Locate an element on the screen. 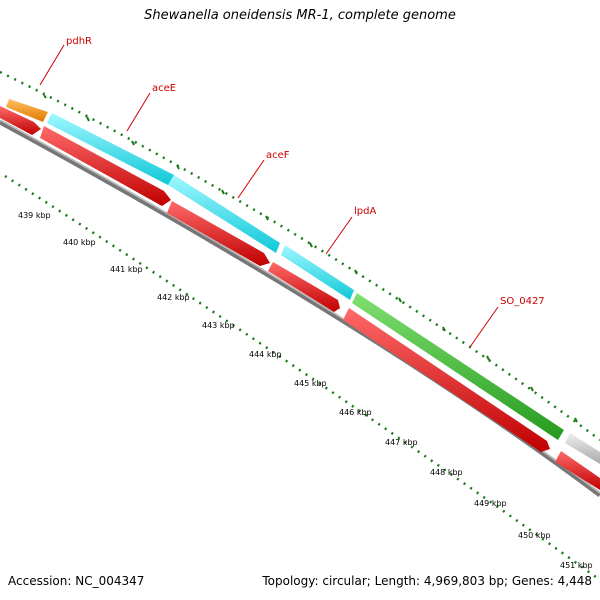 Image resolution: width=600 pixels, height=600 pixels. gene-label-aceE: aceE is located at coordinates (164, 88).